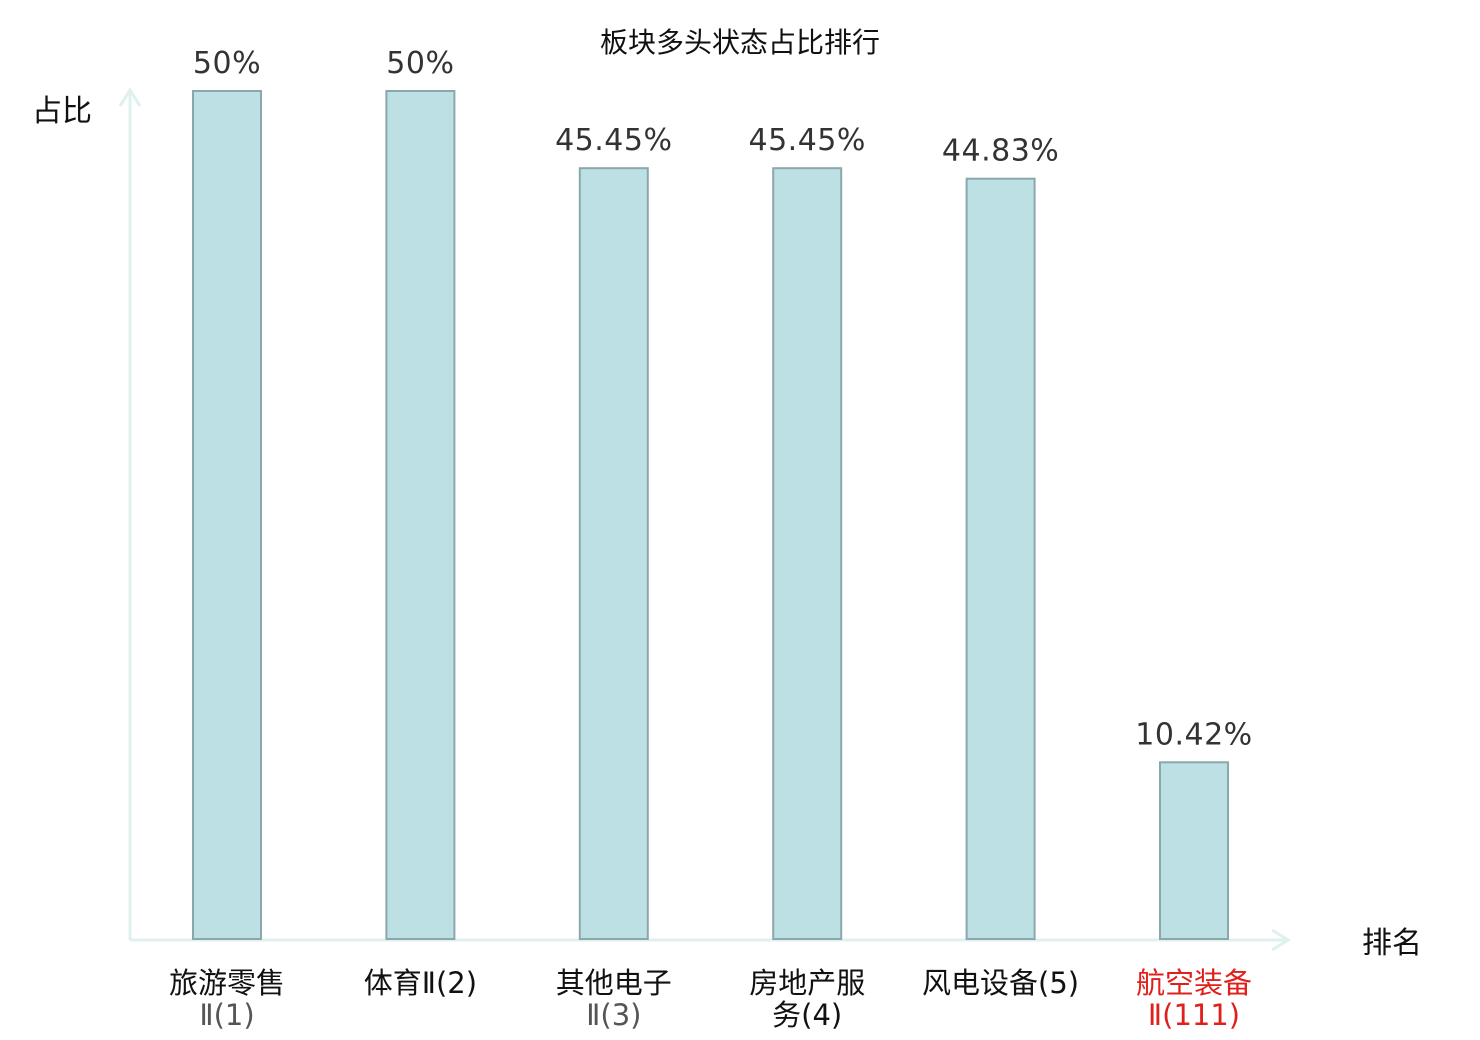 Image resolution: width=1480 pixels, height=1040 pixels. I want to click on category-label: 房地产服, so click(807, 983).